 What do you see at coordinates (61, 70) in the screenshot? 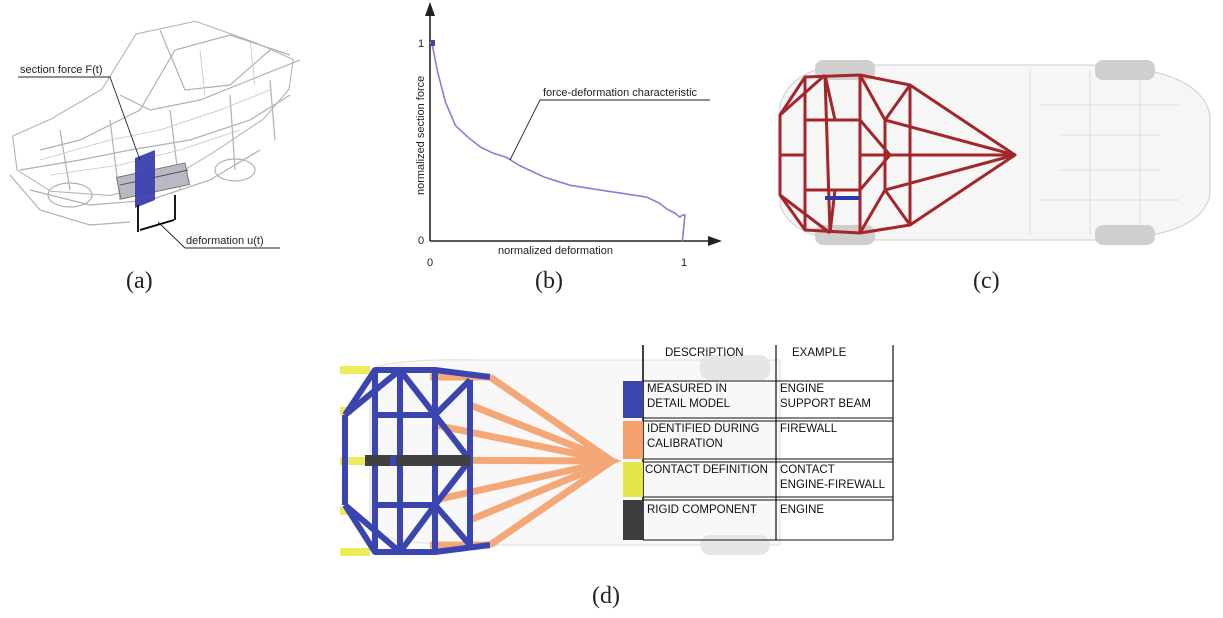
I see `label-section-force: section force F(t)` at bounding box center [61, 70].